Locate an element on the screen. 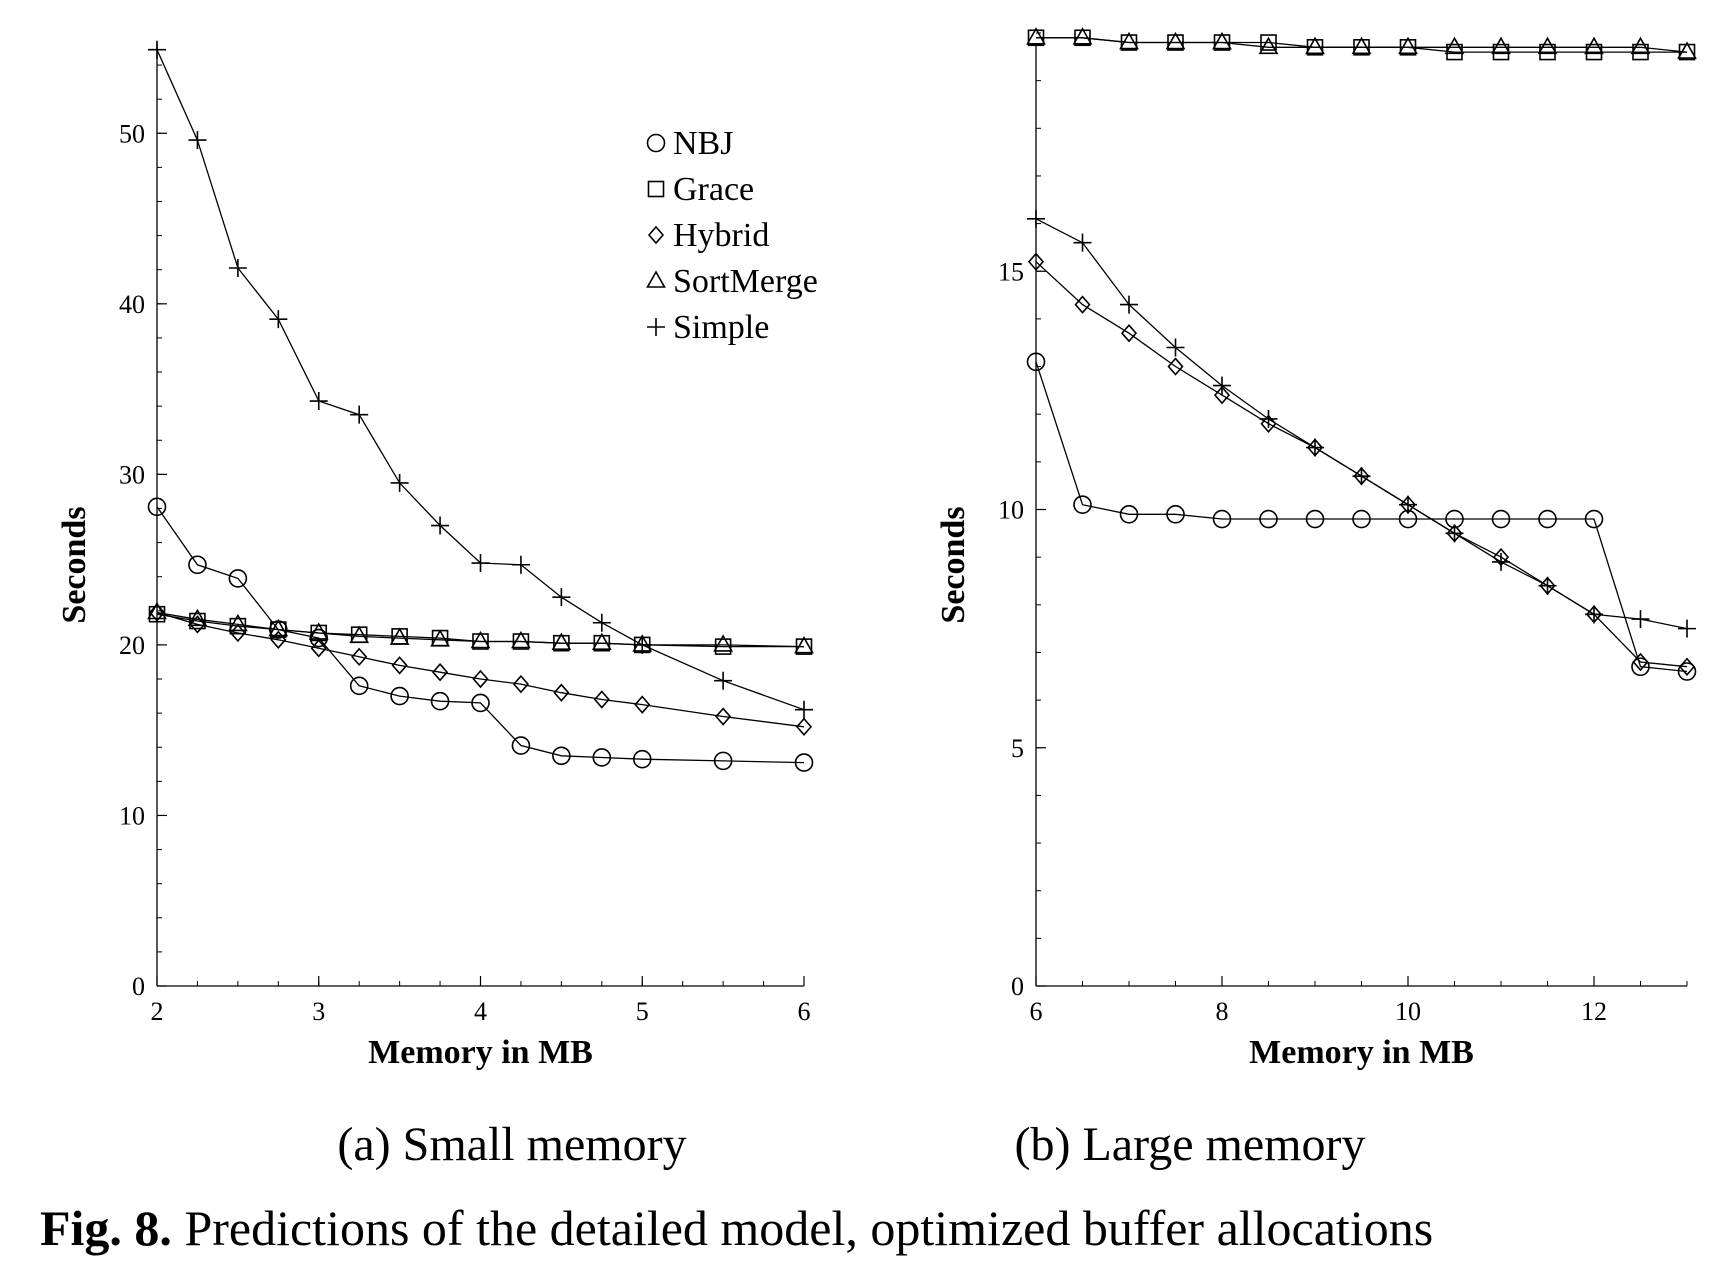  legend-item-simple: Simple is located at coordinates (708, 327).